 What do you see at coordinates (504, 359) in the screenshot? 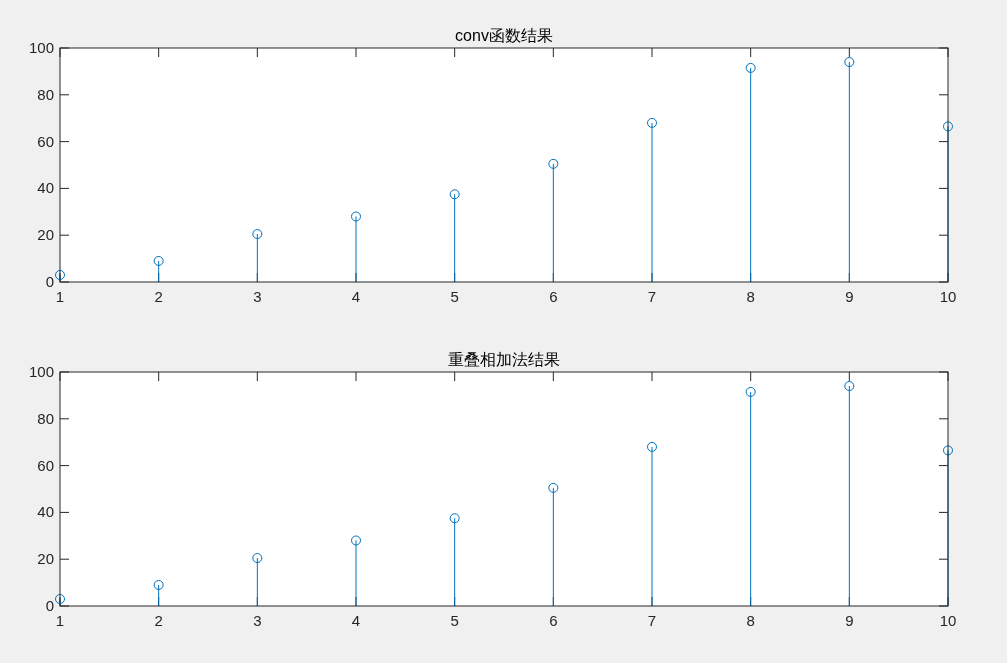
I see `chart-title: 重叠相加法结果` at bounding box center [504, 359].